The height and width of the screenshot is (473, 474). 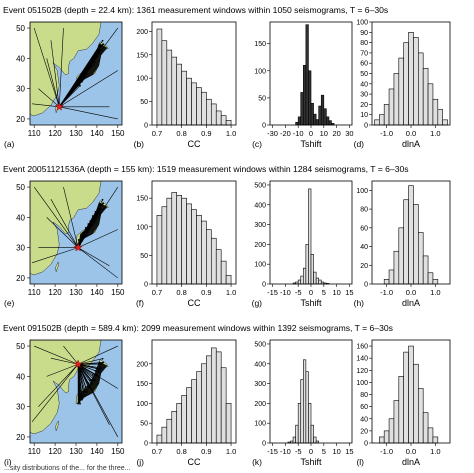 I want to click on y-tick-label: 80, so click(x=364, y=395).